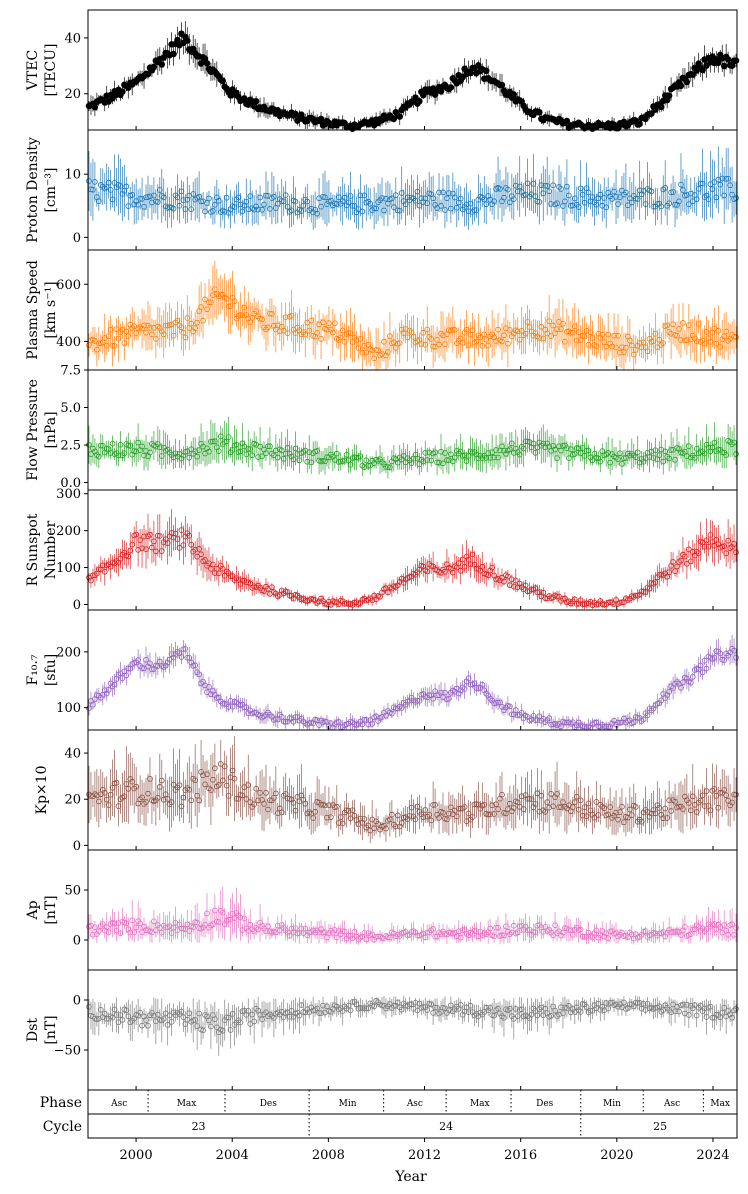 The width and height of the screenshot is (748, 1194). What do you see at coordinates (412, 790) in the screenshot?
I see `panel-kp-marks` at bounding box center [412, 790].